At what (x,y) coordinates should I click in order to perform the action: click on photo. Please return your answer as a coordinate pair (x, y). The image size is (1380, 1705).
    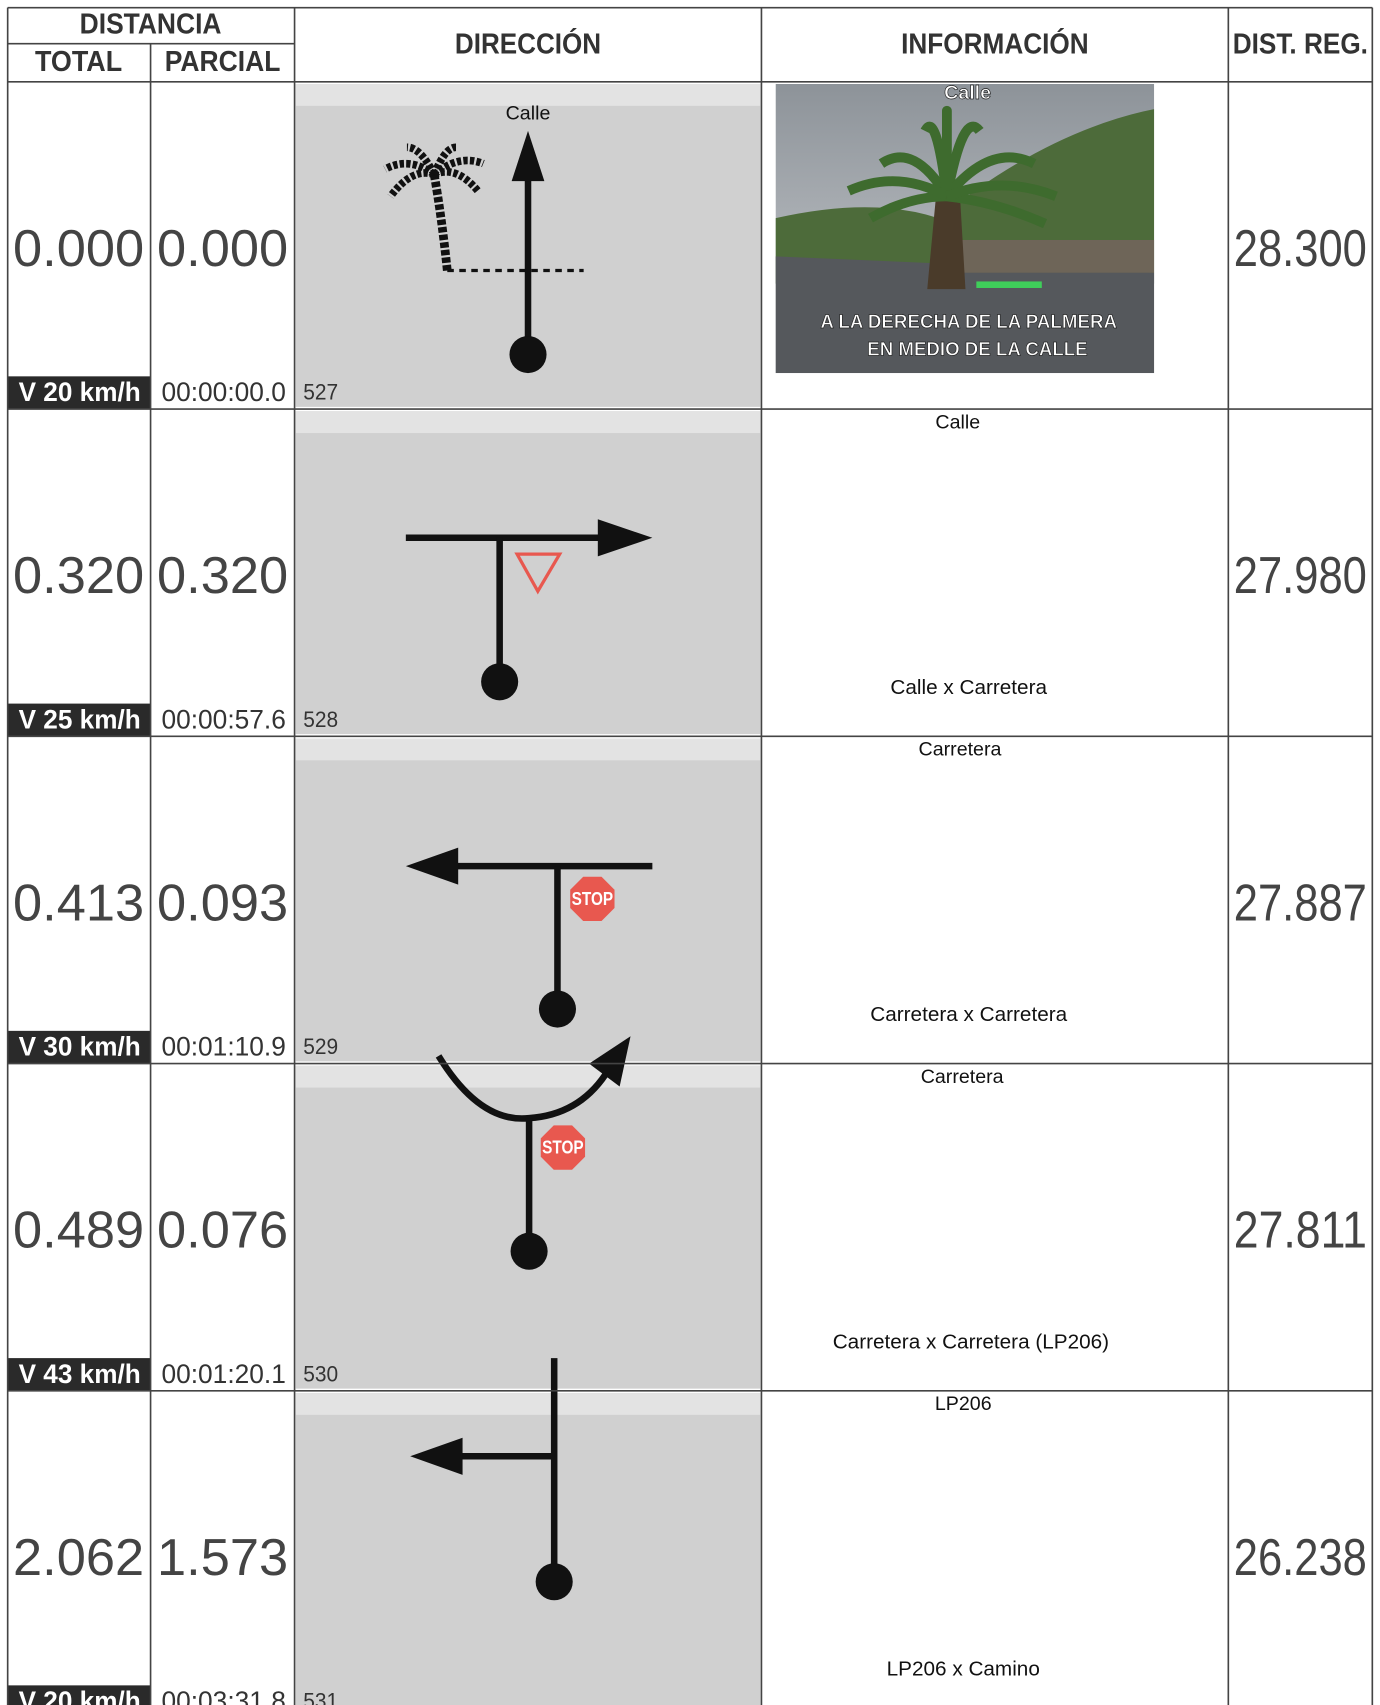
    Looking at the image, I should click on (965, 228).